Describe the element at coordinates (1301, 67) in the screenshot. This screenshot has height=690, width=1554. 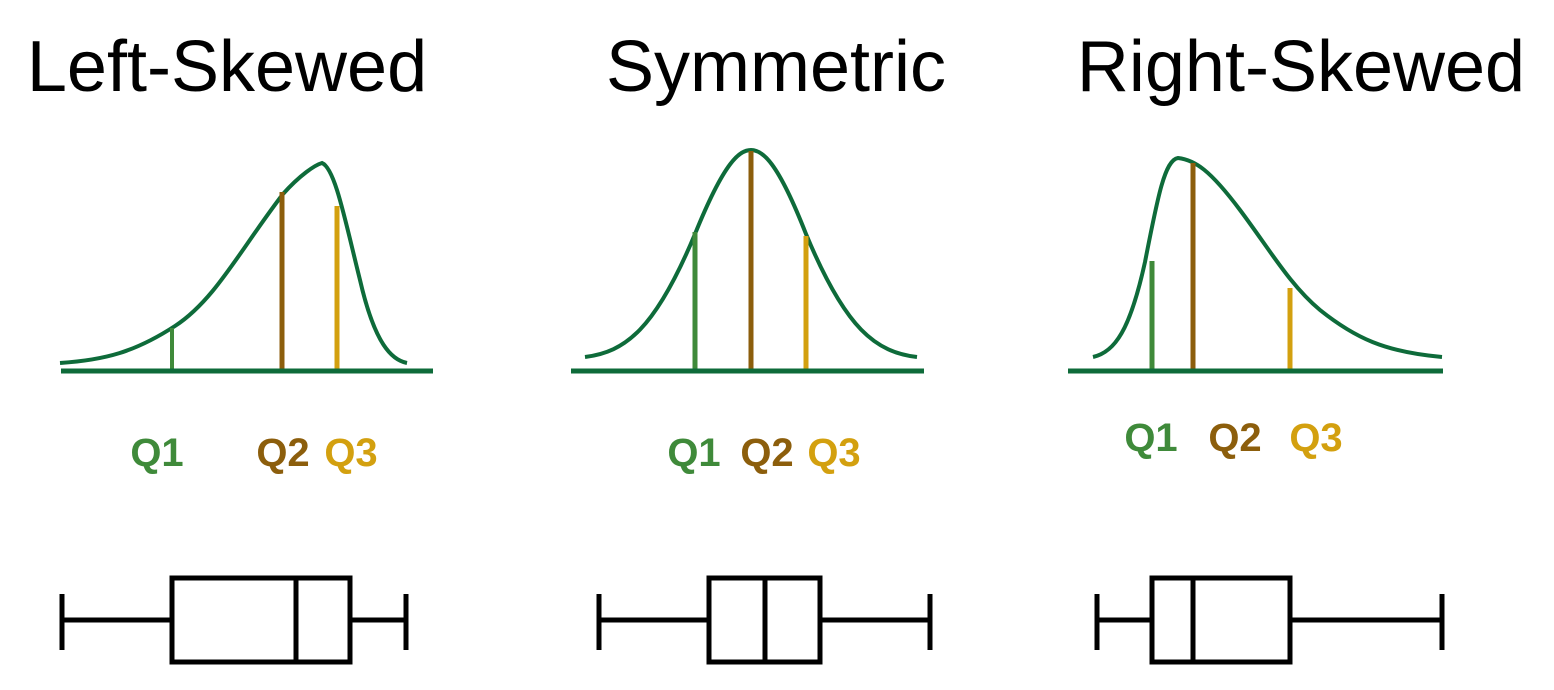
I see `panel-title: Right-Skewed` at that location.